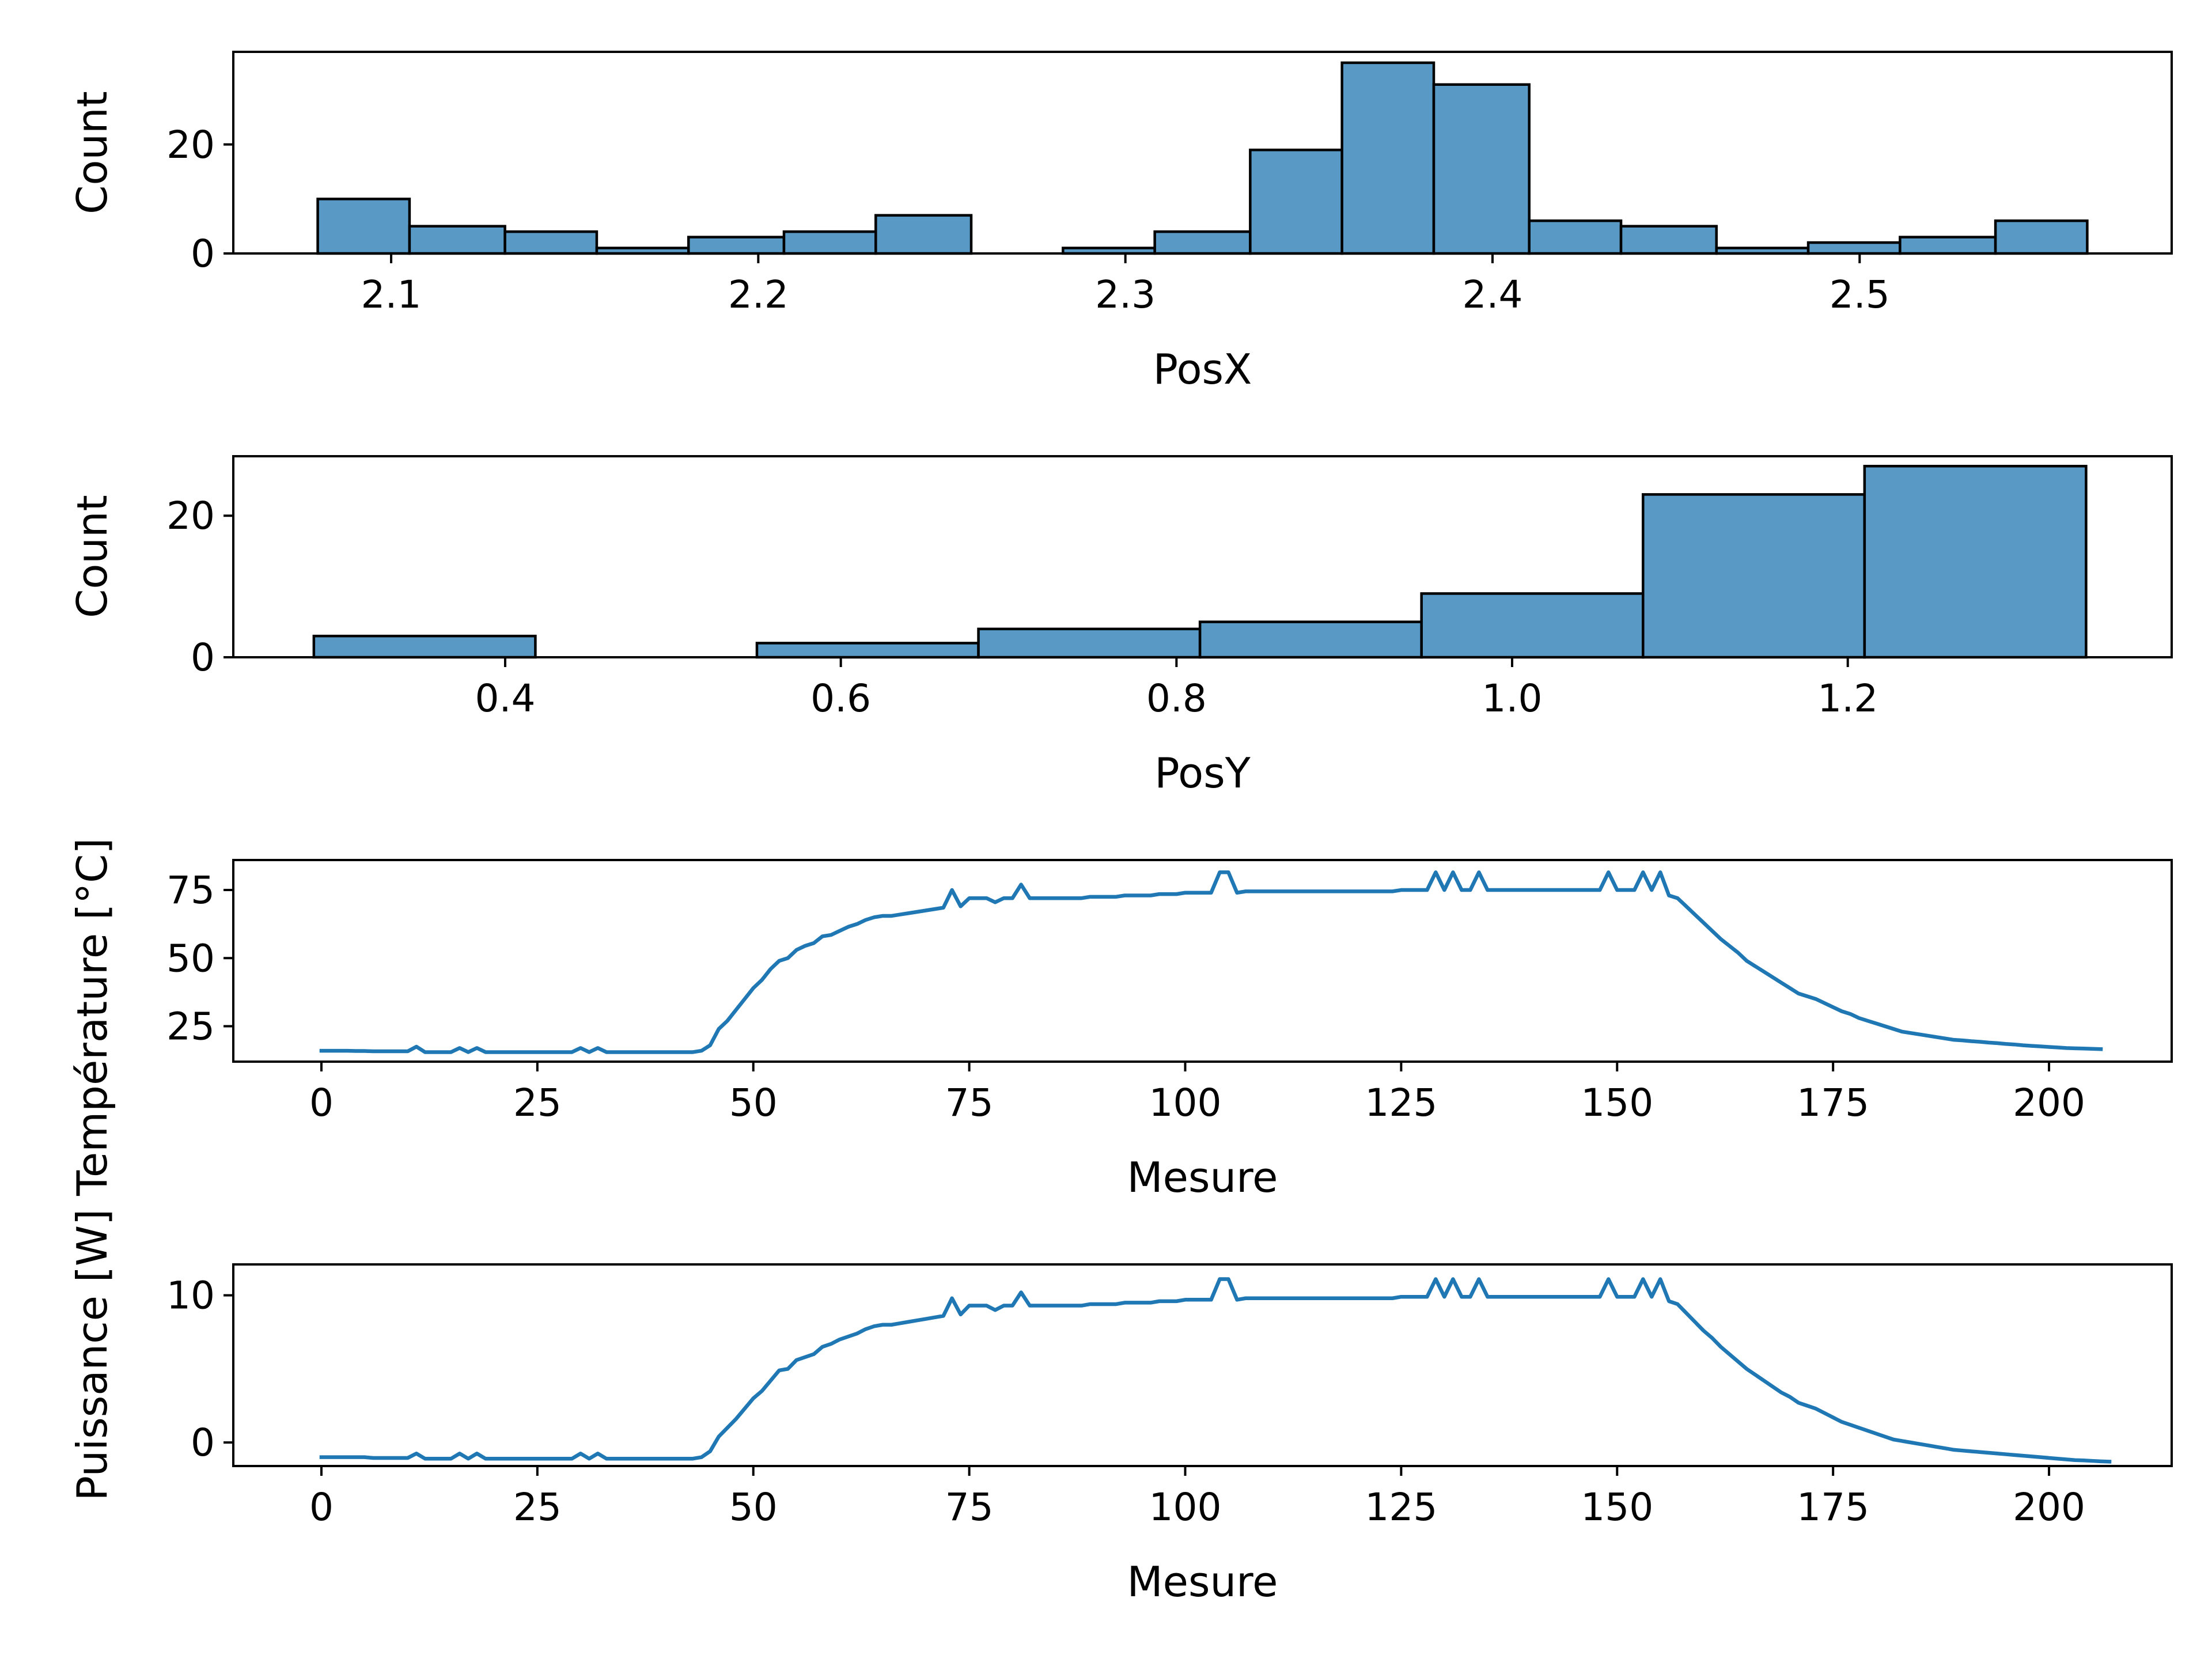  What do you see at coordinates (1833, 1507) in the screenshot?
I see `power-xtick-label: 175` at bounding box center [1833, 1507].